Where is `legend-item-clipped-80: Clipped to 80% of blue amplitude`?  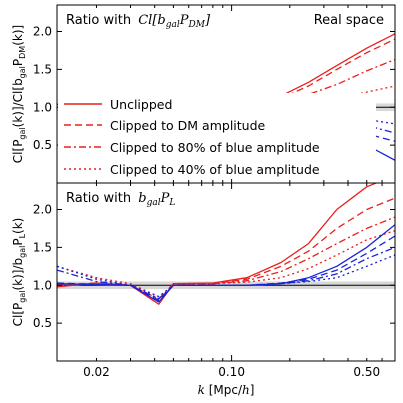 legend-item-clipped-80: Clipped to 80% of blue amplitude is located at coordinates (192, 147).